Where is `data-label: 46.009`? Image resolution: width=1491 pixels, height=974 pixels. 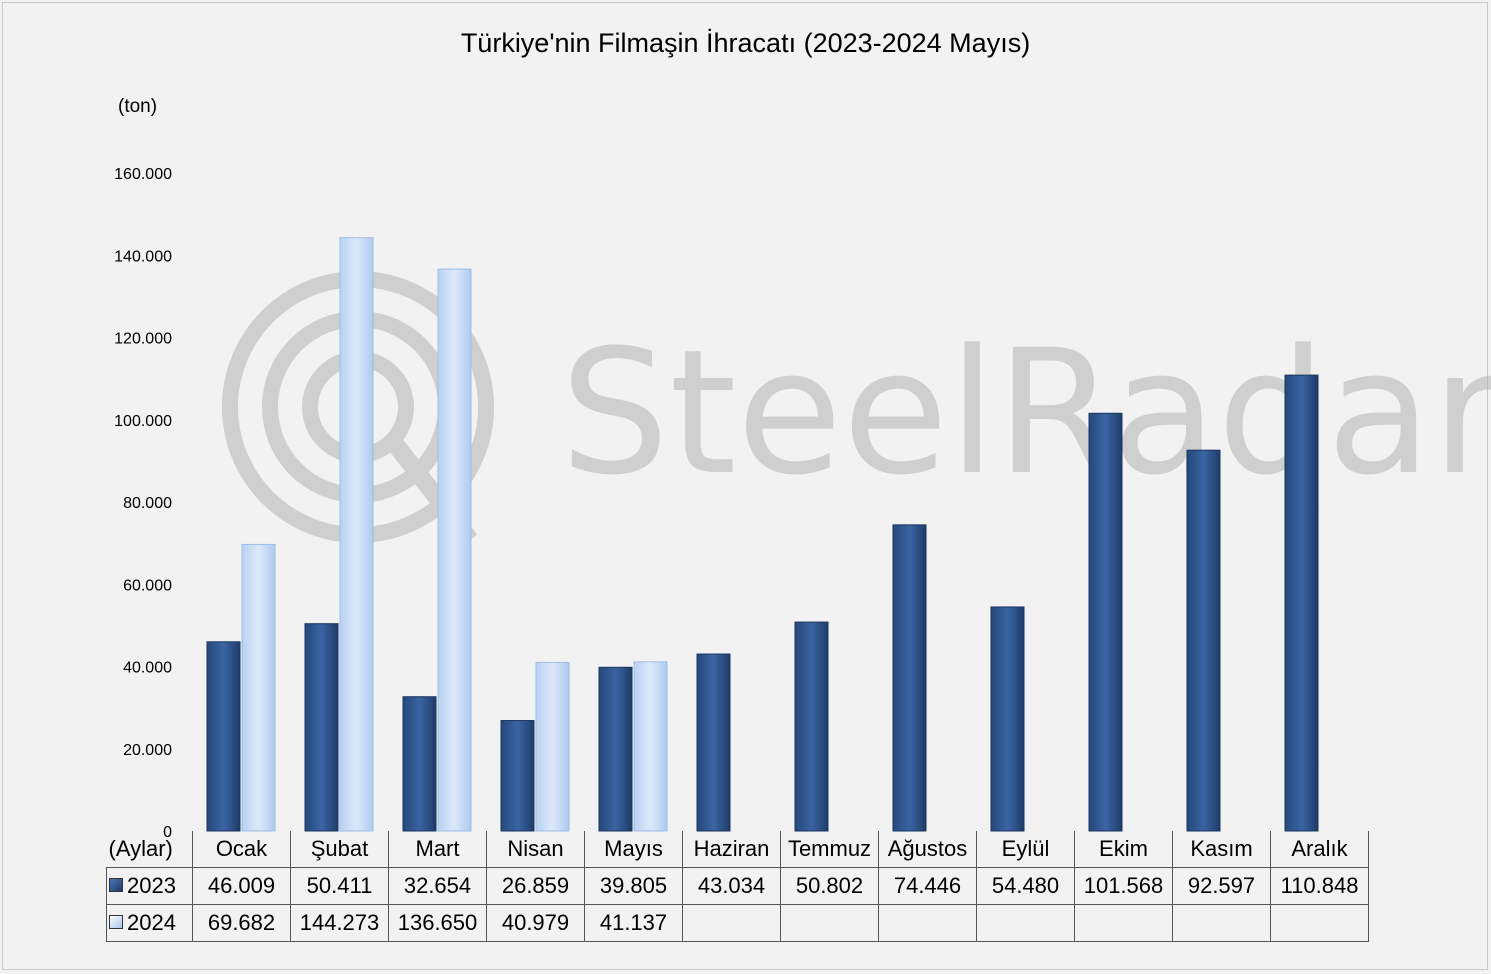
data-label: 46.009 is located at coordinates (241, 886).